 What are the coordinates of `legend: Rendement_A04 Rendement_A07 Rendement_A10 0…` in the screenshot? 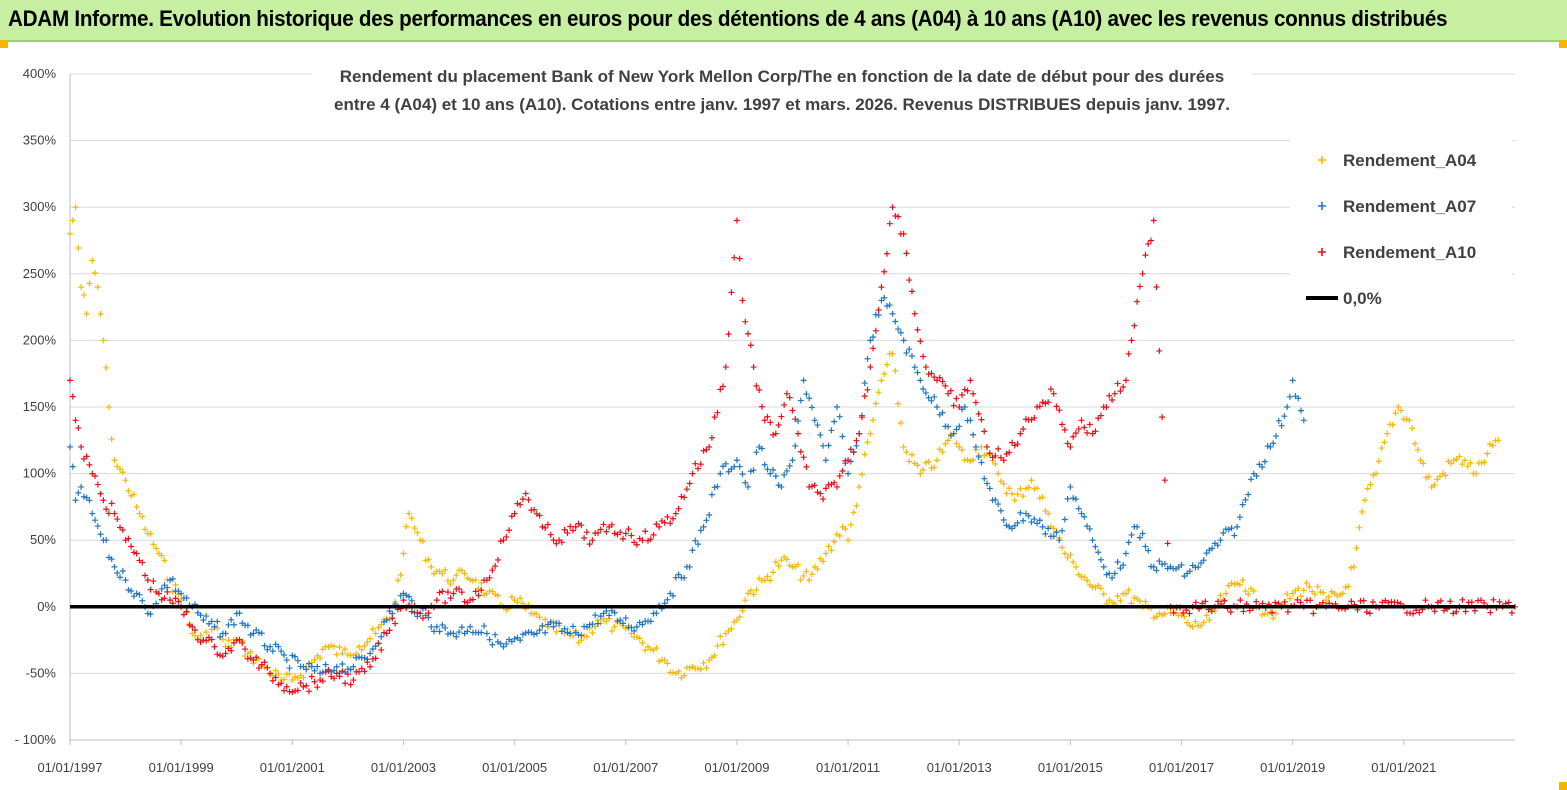 It's located at (1391, 229).